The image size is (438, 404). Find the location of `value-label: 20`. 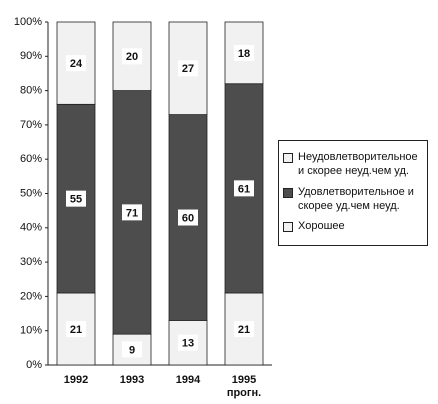

value-label: 20 is located at coordinates (132, 57).